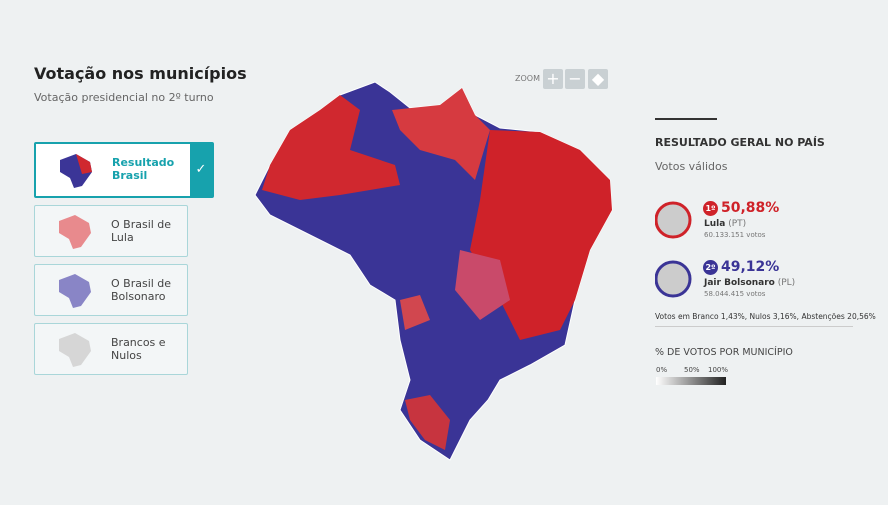  I want to click on zoom-in: +, so click(553, 79).